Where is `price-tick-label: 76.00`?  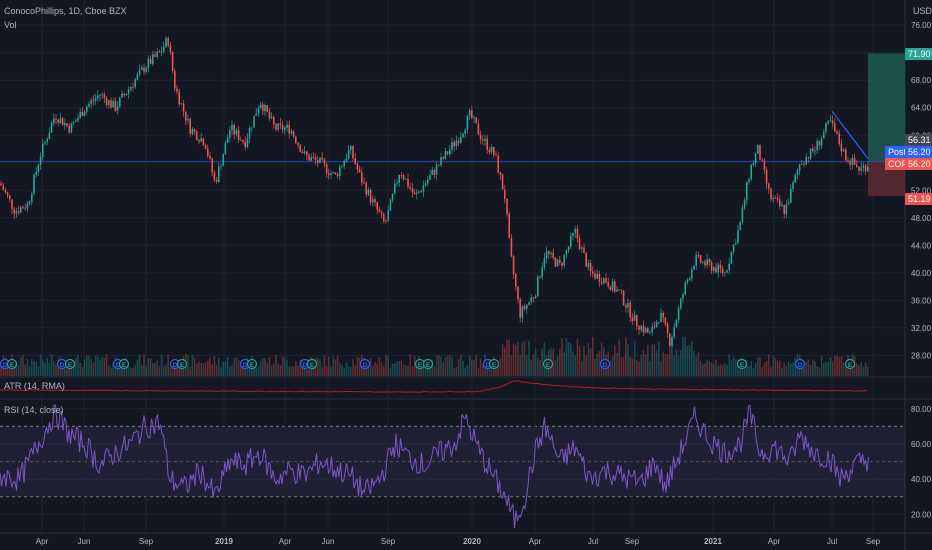 price-tick-label: 76.00 is located at coordinates (921, 25).